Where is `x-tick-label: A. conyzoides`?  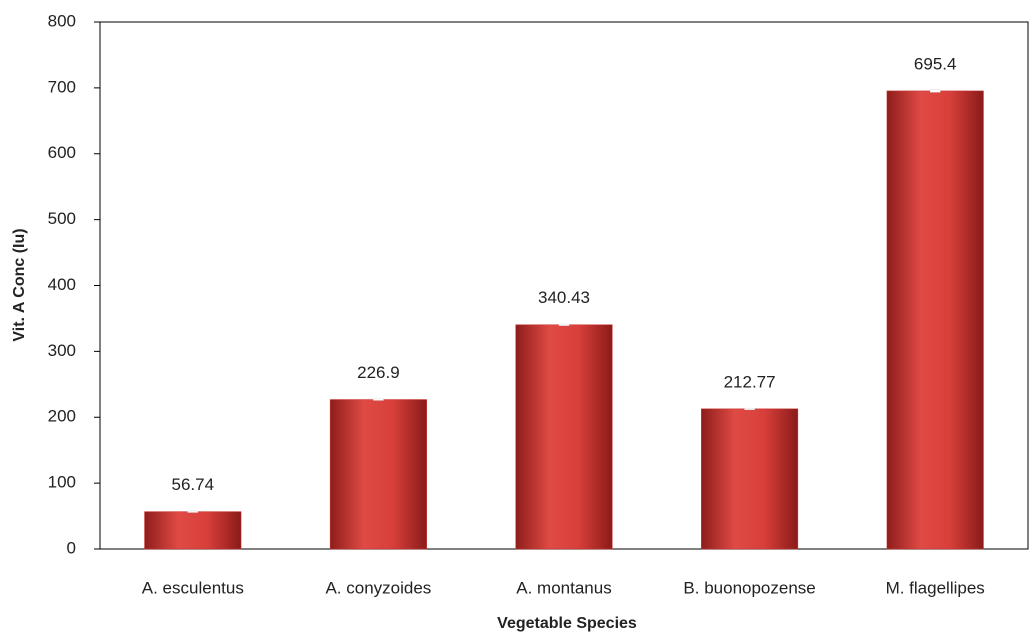
x-tick-label: A. conyzoides is located at coordinates (378, 587).